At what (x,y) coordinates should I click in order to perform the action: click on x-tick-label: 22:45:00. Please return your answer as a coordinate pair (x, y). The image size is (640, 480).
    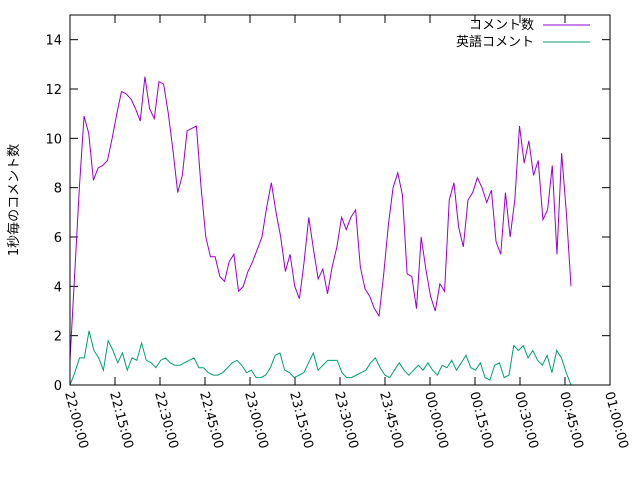
    Looking at the image, I should click on (211, 420).